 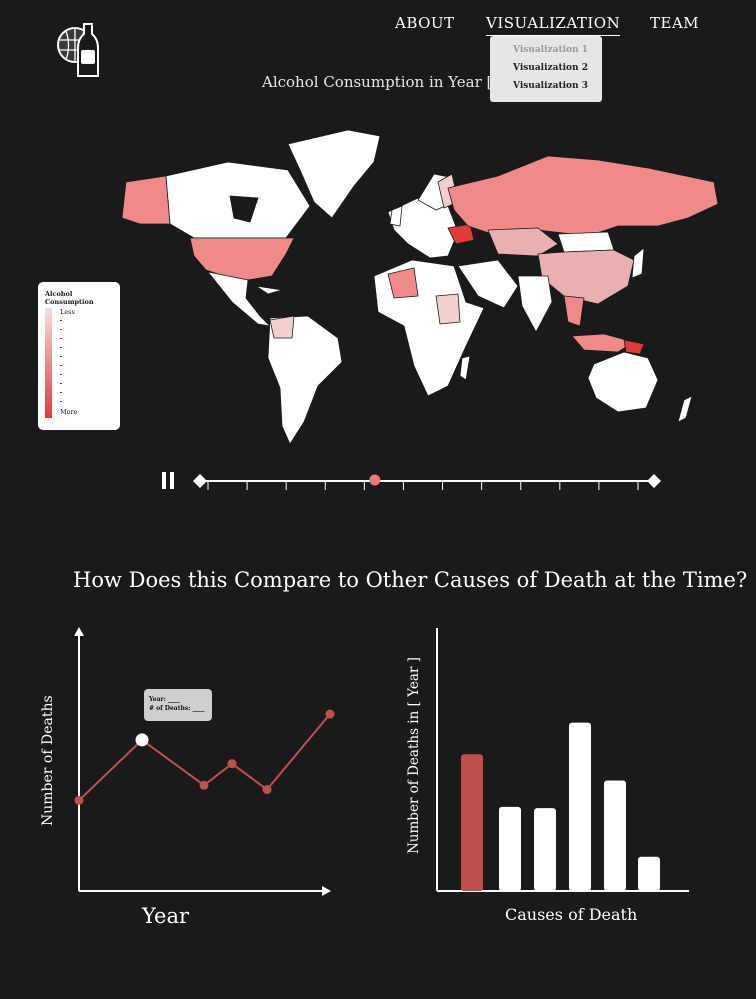 I want to click on map-russia, so click(x=583, y=196).